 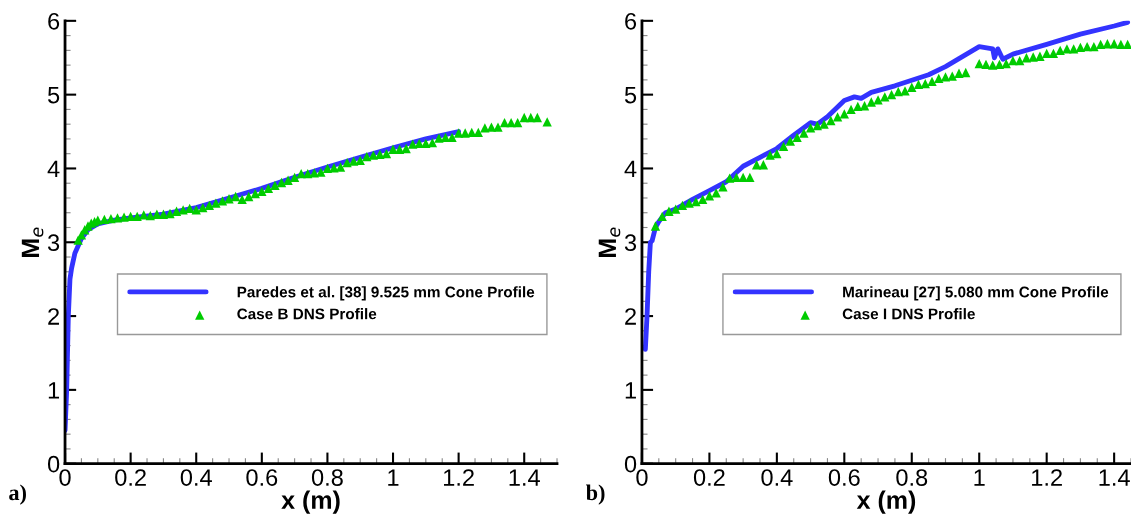 What do you see at coordinates (386, 293) in the screenshot?
I see `legend-label: Paredes et al. [38] 9.525 mm Cone Profile` at bounding box center [386, 293].